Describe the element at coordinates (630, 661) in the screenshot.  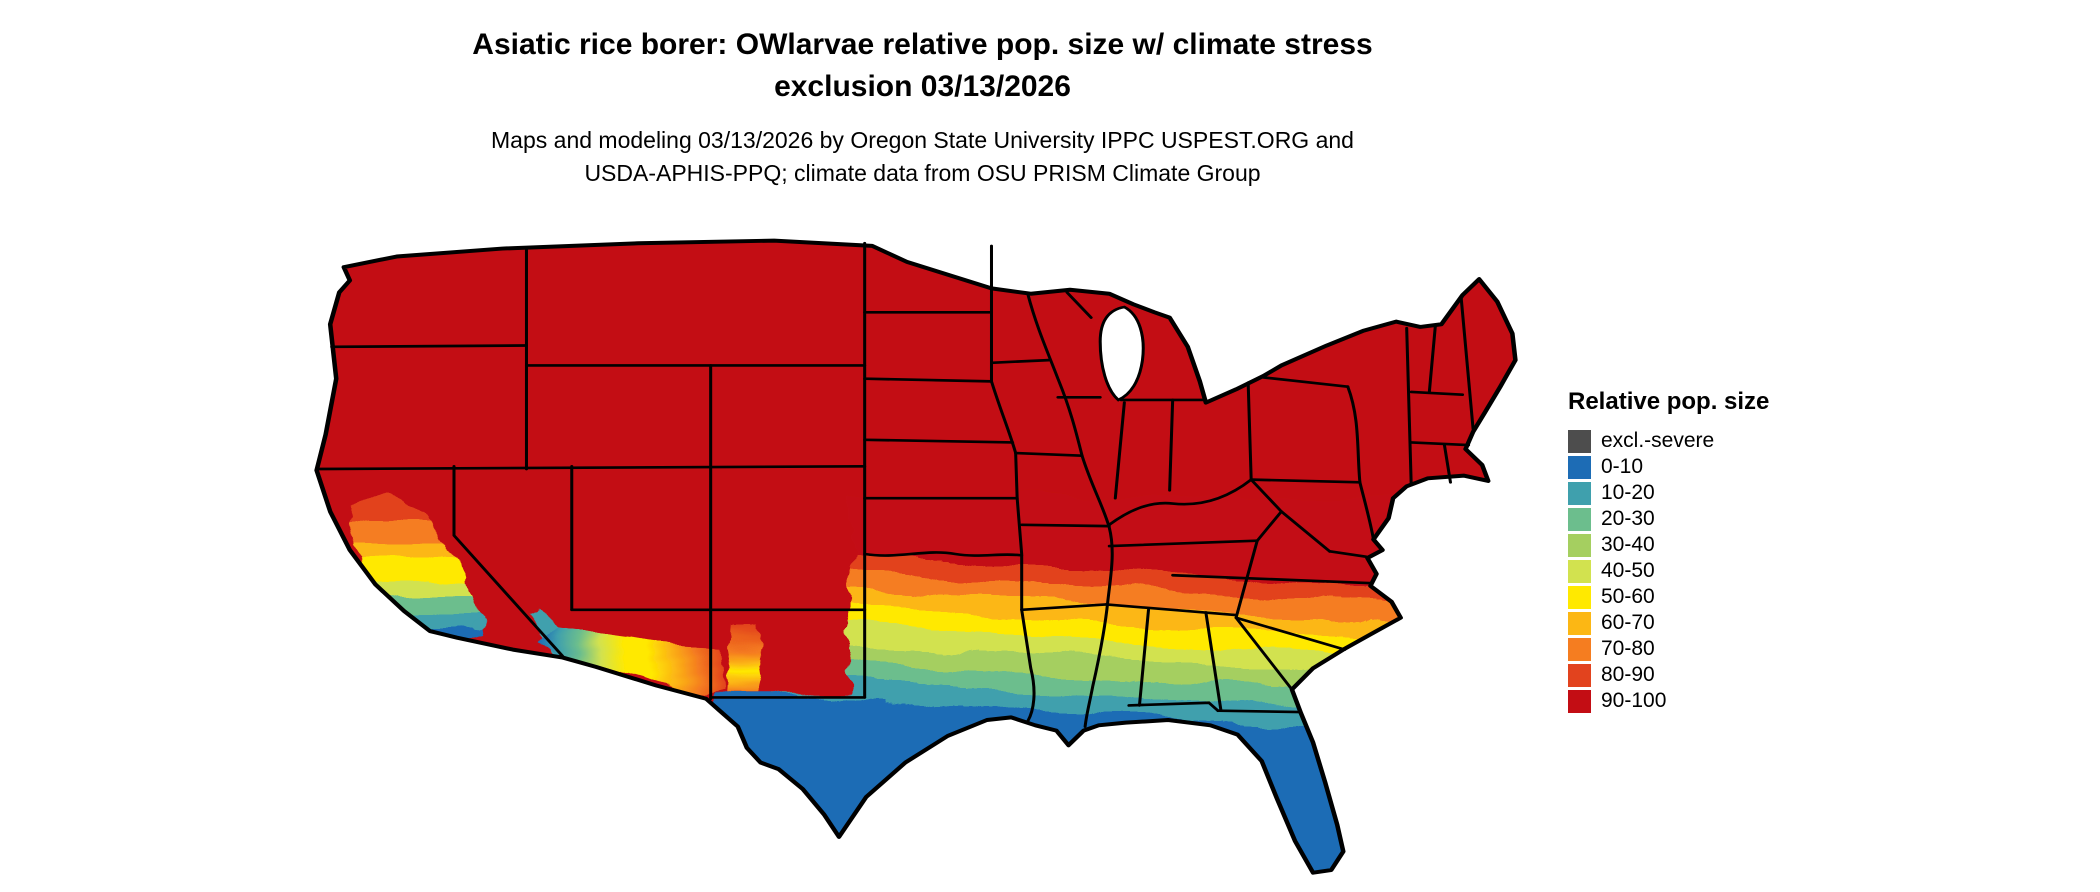
I see `arizona-patch` at that location.